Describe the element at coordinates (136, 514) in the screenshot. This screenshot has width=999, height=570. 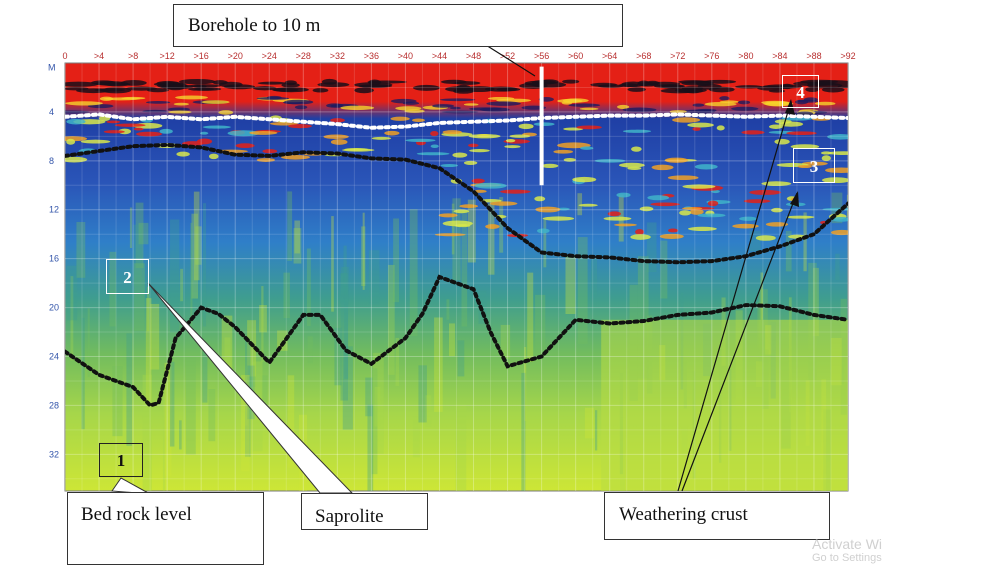
I see `bedrock-callout-text: Bed rock level` at that location.